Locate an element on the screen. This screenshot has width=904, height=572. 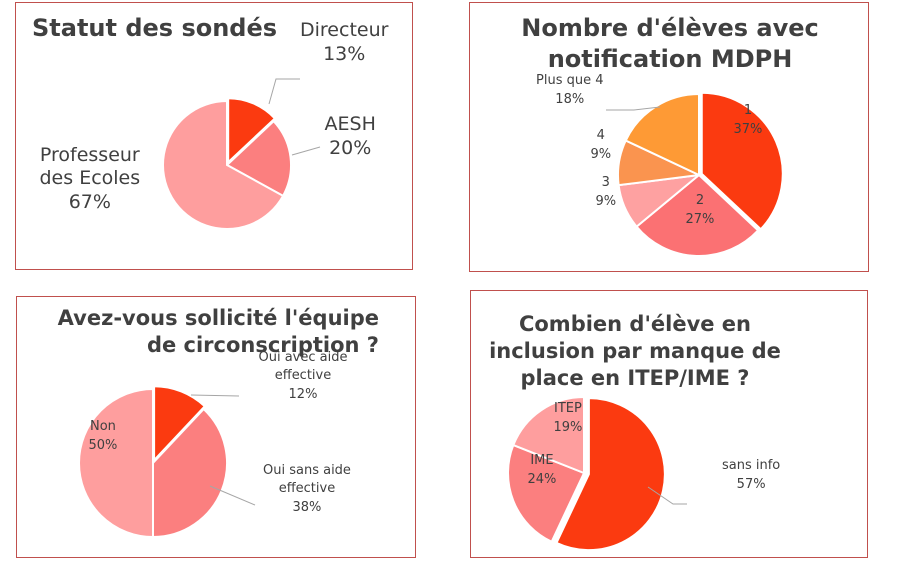
data-label: Plus que 4 18% is located at coordinates (570, 90).